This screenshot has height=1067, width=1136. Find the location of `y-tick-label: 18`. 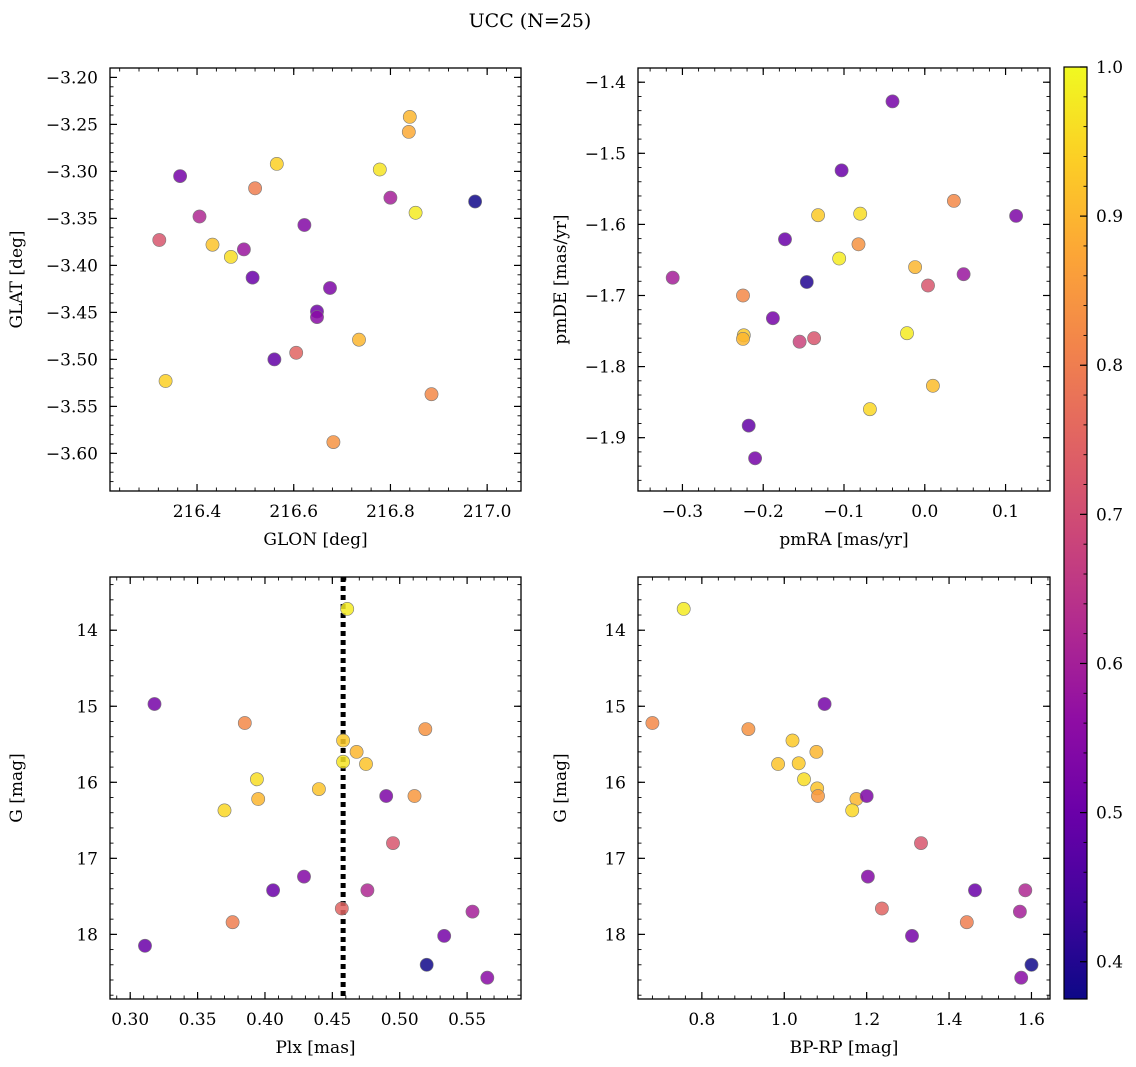

y-tick-label: 18 is located at coordinates (615, 935).